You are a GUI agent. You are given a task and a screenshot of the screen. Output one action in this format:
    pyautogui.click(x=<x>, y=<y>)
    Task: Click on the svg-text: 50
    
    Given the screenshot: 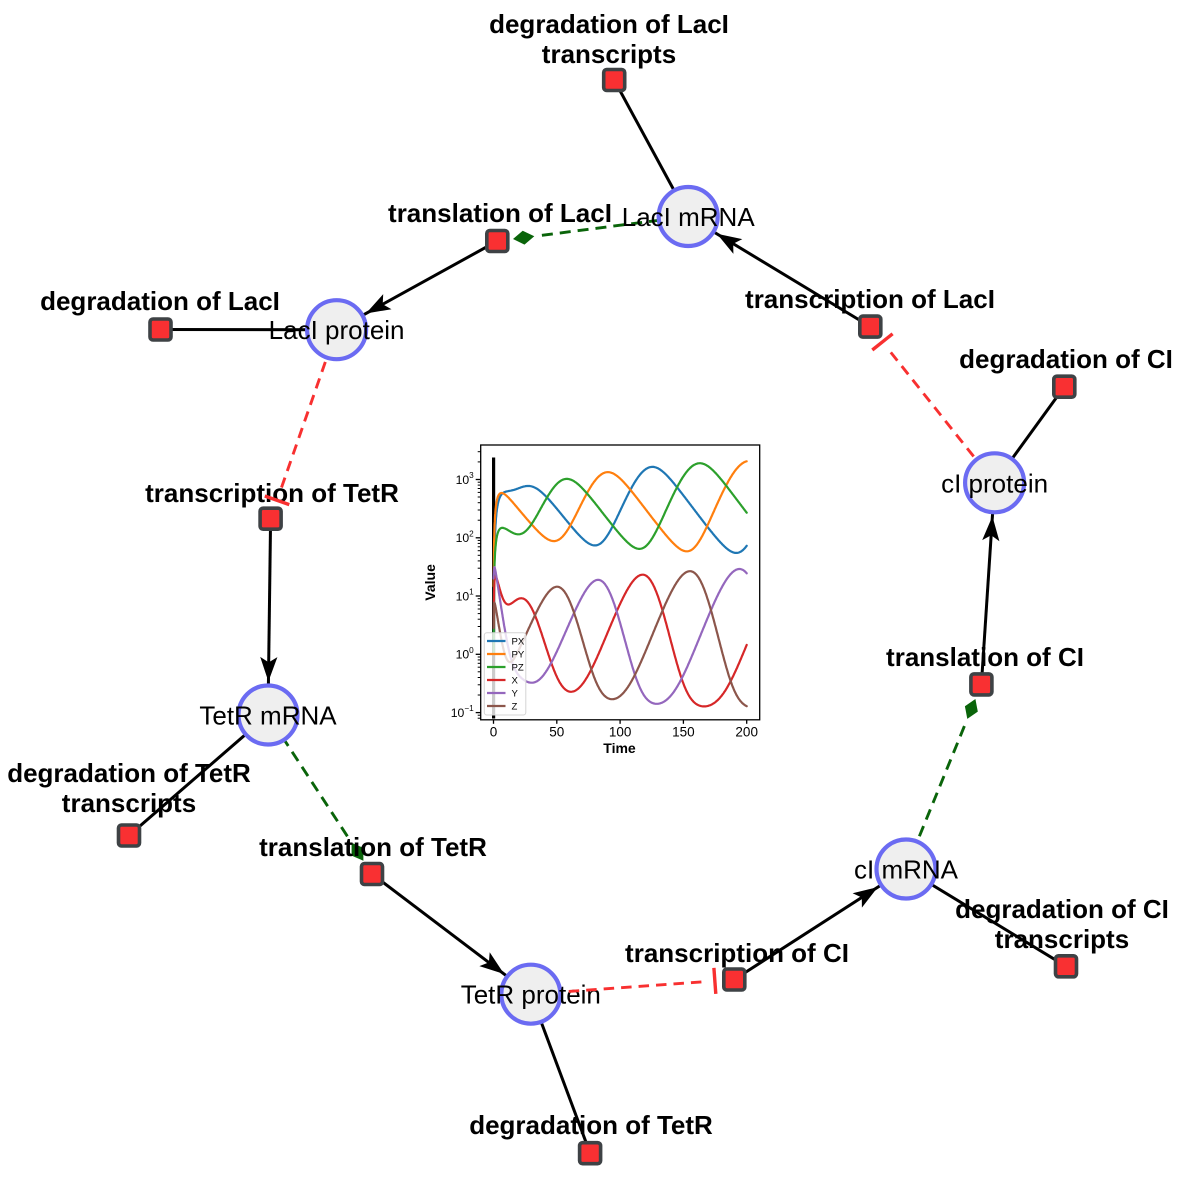 What is the action you would take?
    pyautogui.click(x=556, y=731)
    